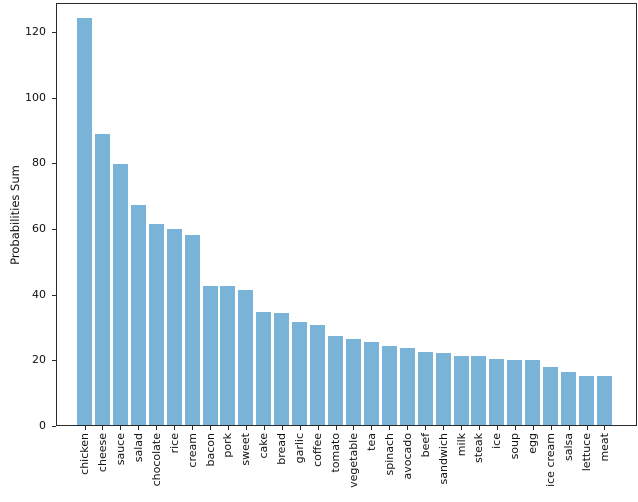 This screenshot has height=502, width=638. What do you see at coordinates (102, 453) in the screenshot?
I see `x-tick-label: cheese` at bounding box center [102, 453].